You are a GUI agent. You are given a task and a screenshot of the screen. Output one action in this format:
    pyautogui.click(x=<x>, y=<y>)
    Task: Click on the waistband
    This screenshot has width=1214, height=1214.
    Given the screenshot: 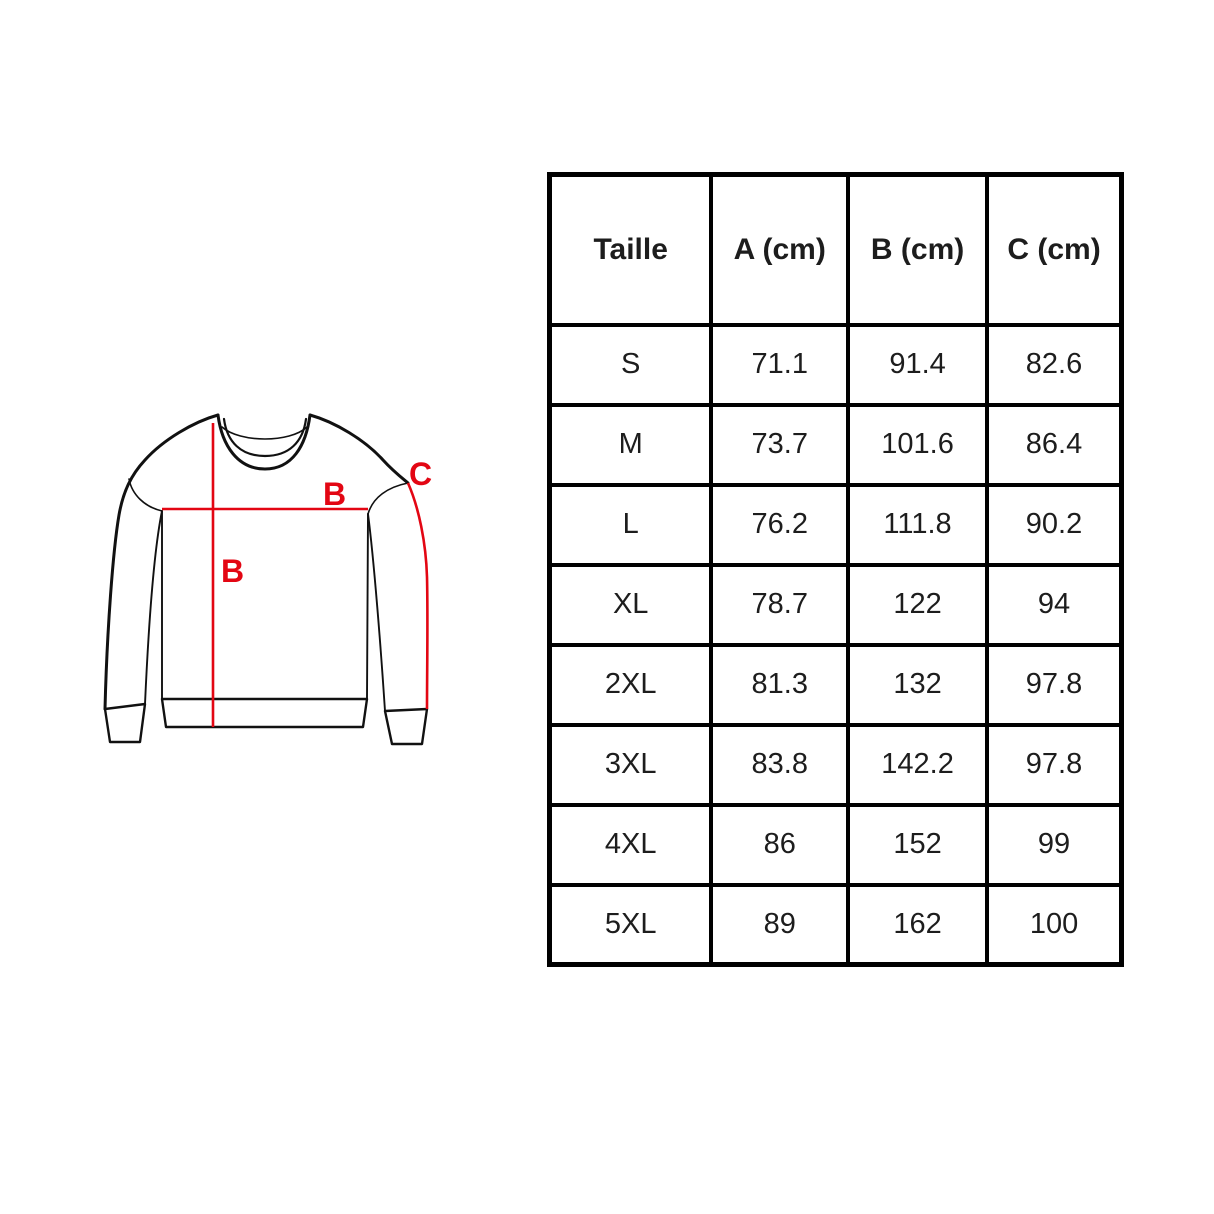 What is the action you would take?
    pyautogui.click(x=264, y=713)
    